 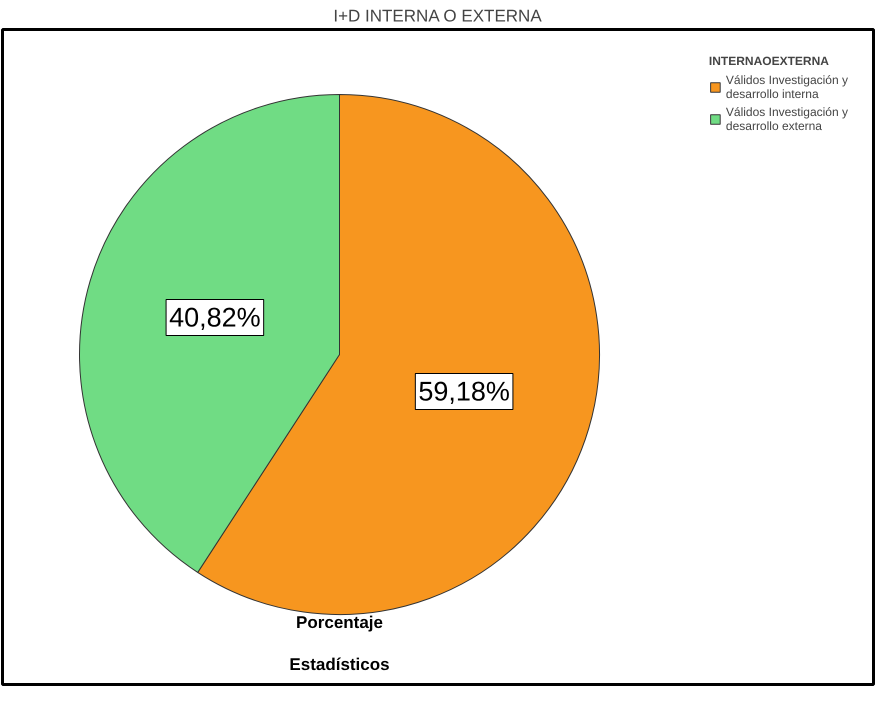 I want to click on text: Estadísticos, so click(x=339, y=664).